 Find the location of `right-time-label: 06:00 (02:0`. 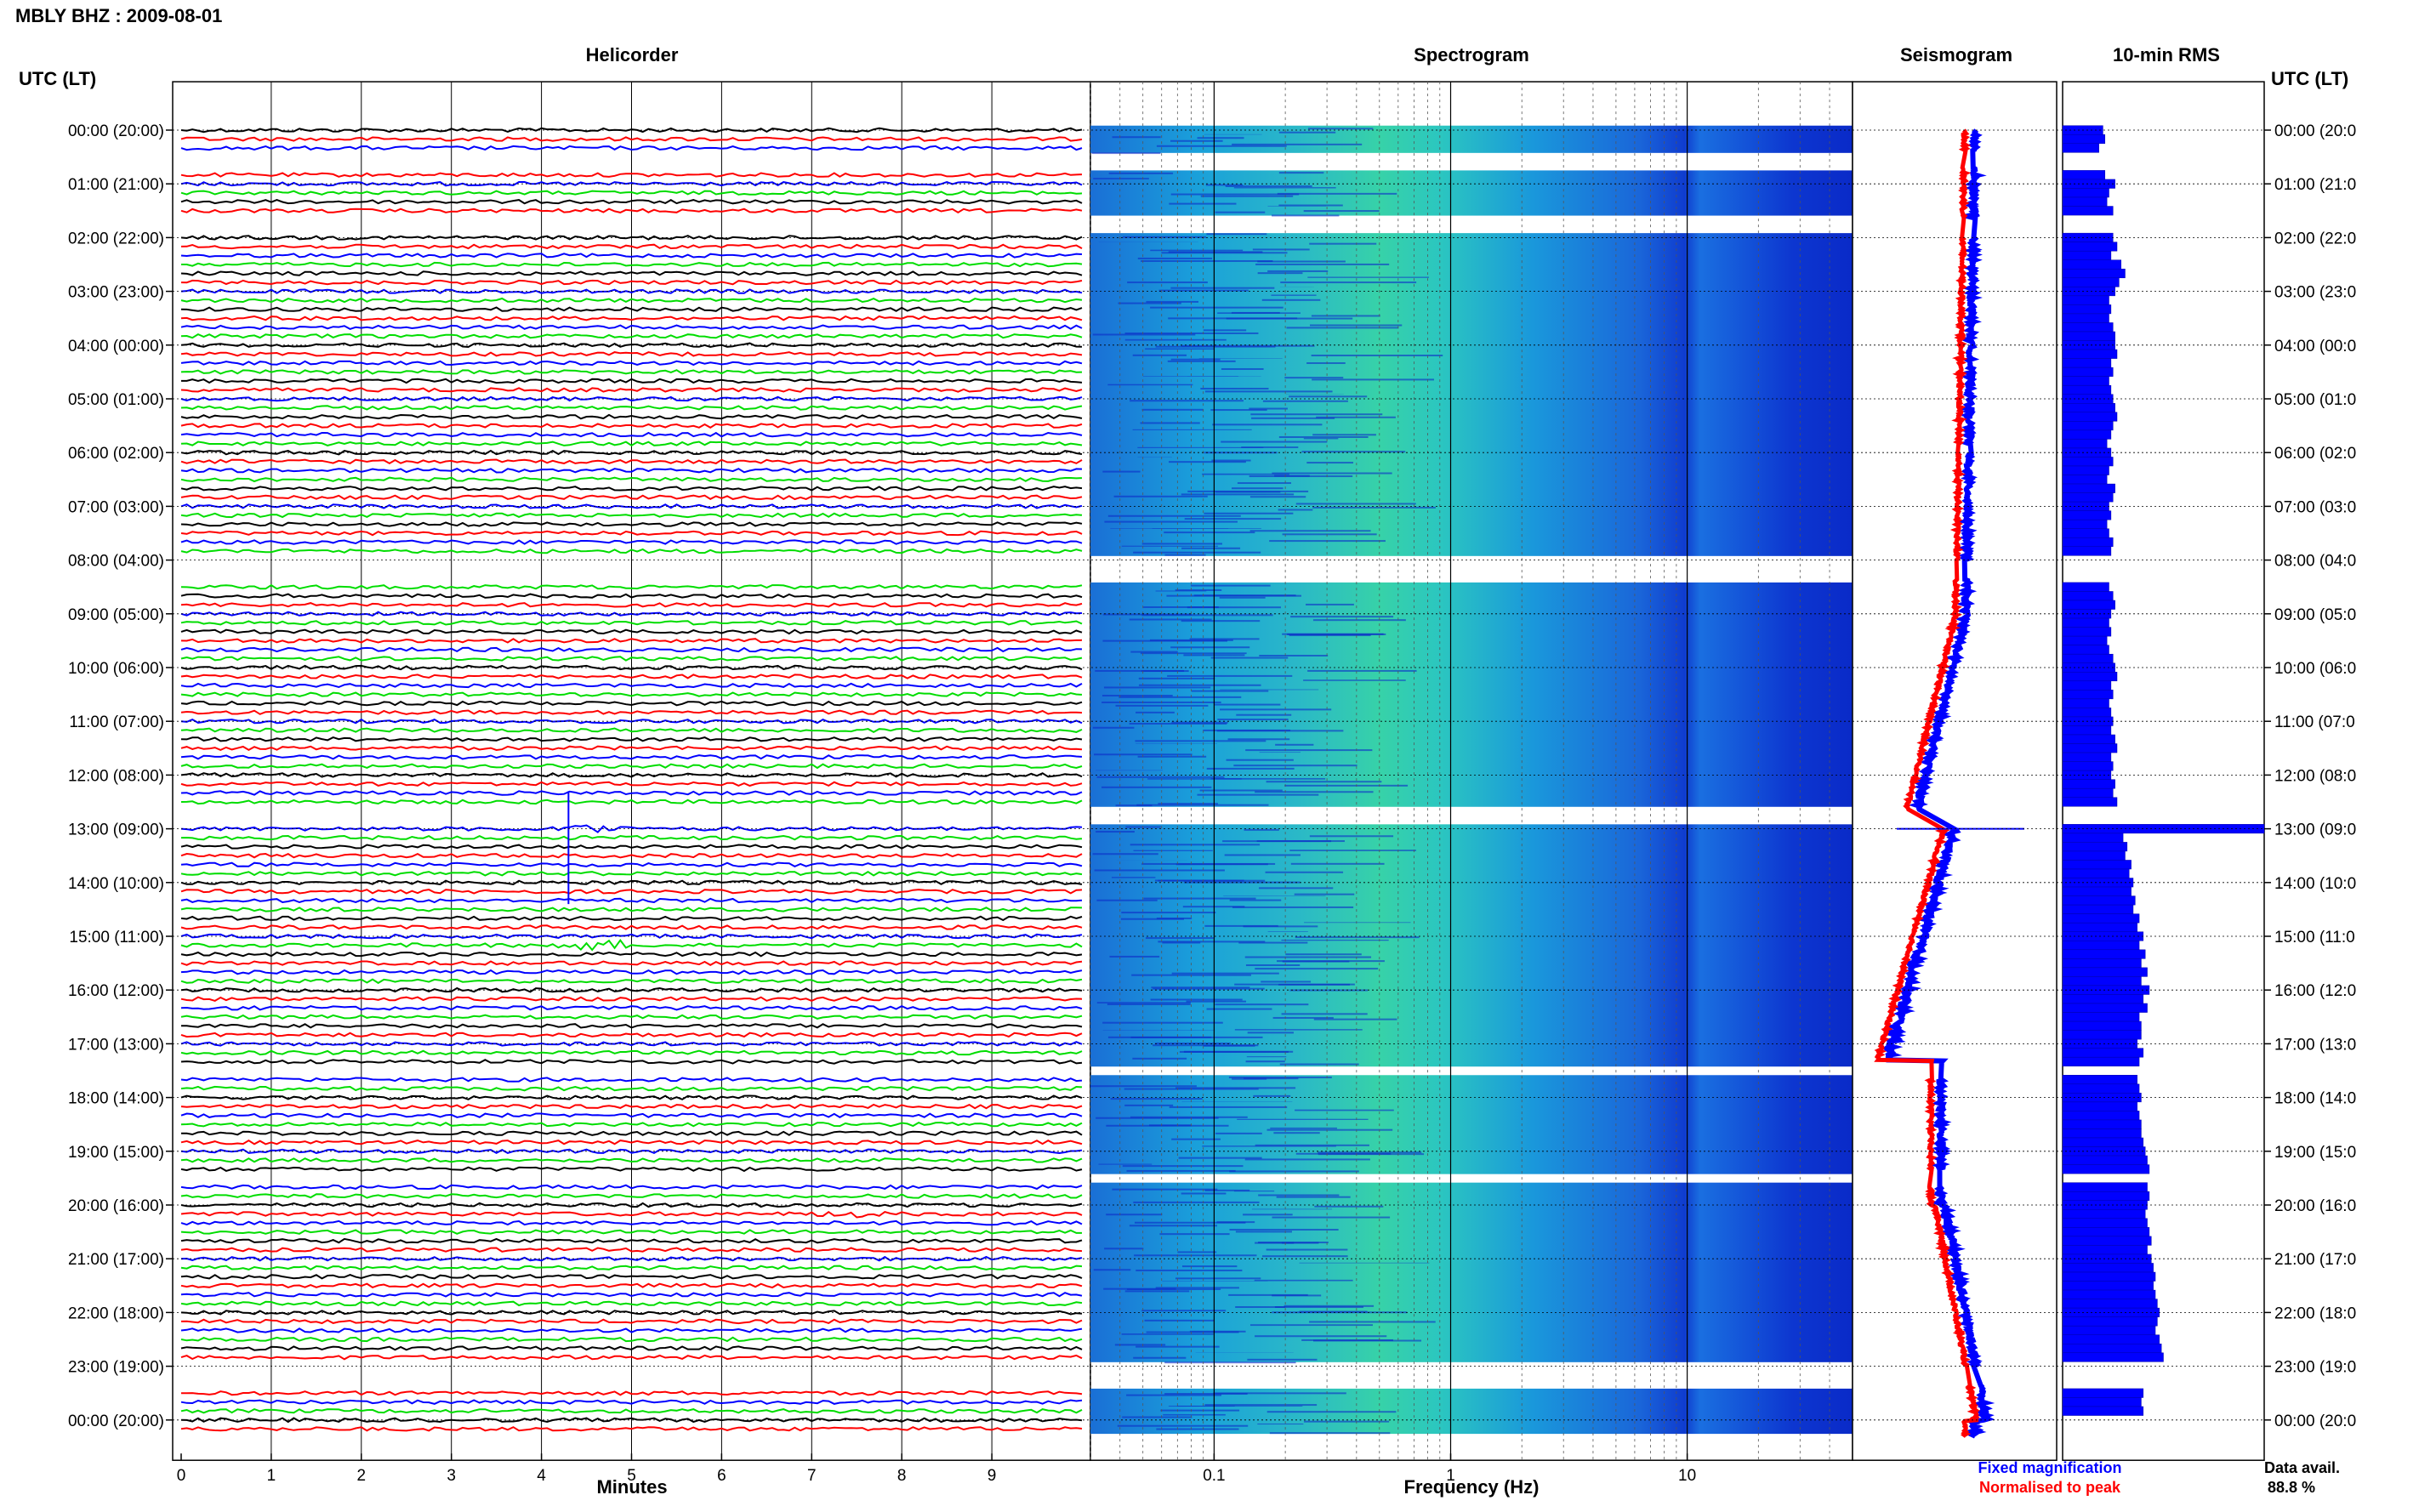

right-time-label: 06:00 (02:0 is located at coordinates (2315, 454).